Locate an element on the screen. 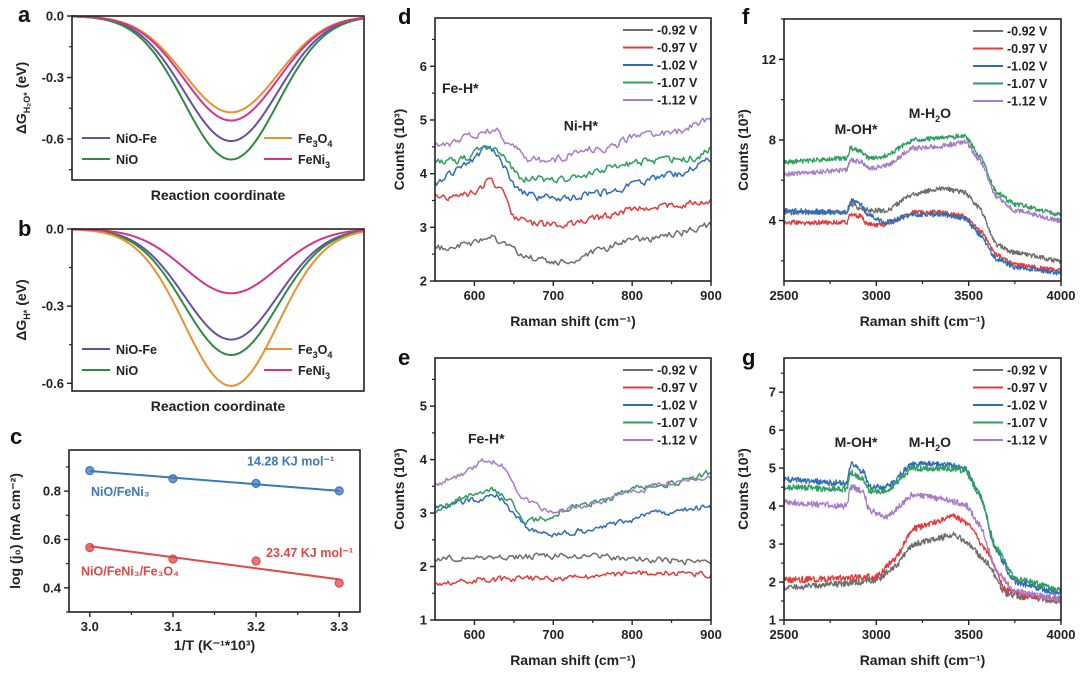 Image resolution: width=1080 pixels, height=674 pixels. x-axis-title: Reaction coordinate is located at coordinates (218, 195).